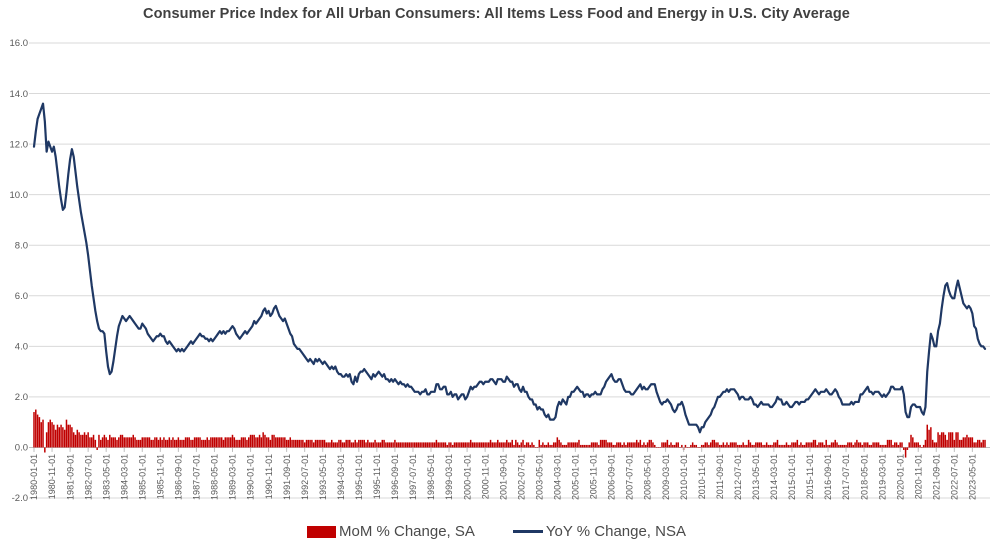  I want to click on y-tick-label: 2.0, so click(21, 397).